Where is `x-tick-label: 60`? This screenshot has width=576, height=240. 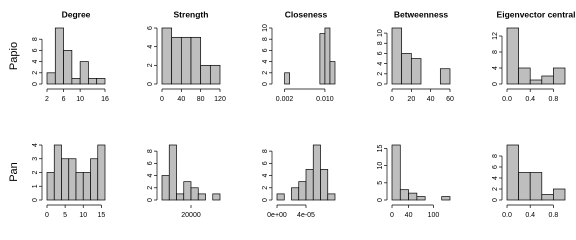
x-tick-label: 60 is located at coordinates (450, 99).